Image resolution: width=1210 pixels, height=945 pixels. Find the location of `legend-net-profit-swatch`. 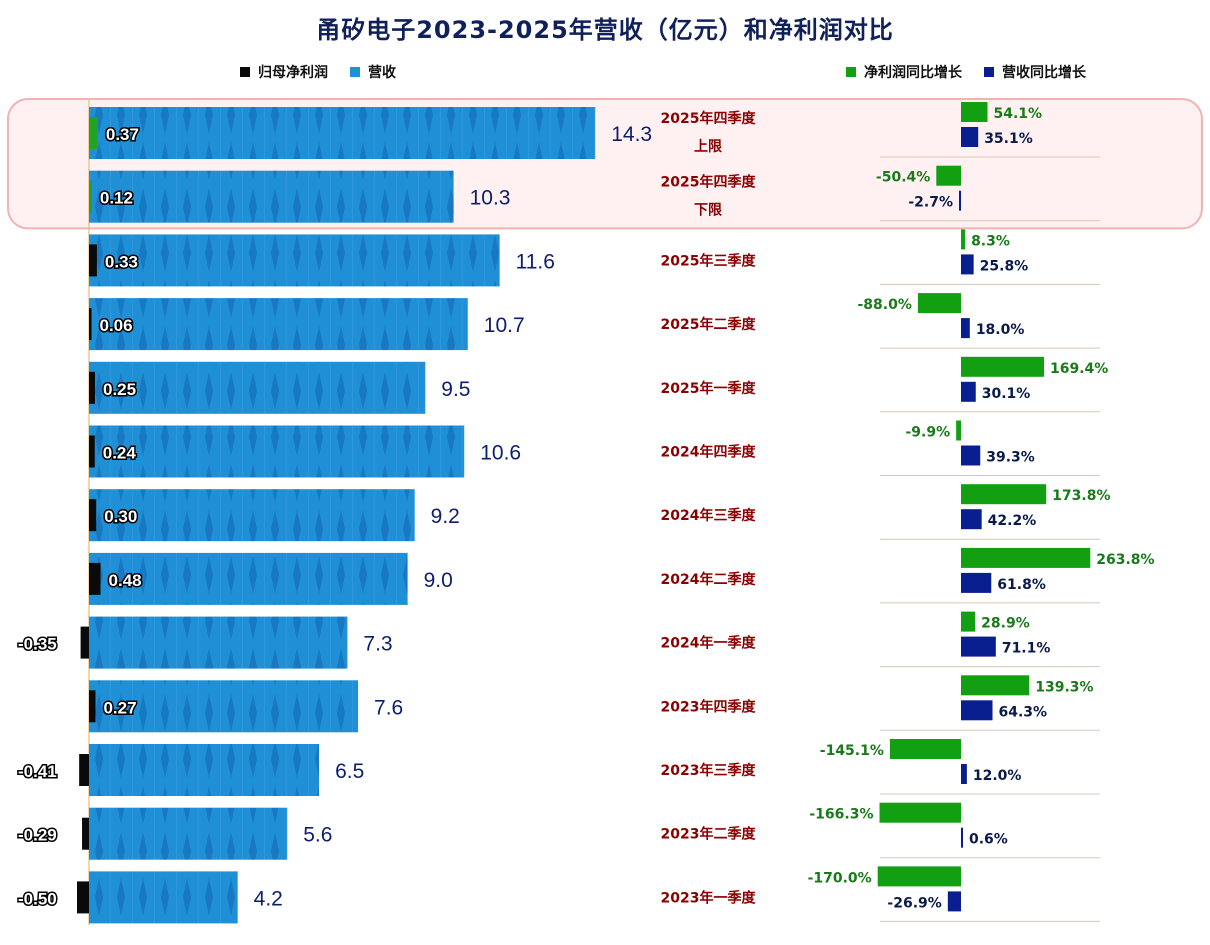

legend-net-profit-swatch is located at coordinates (245, 72).